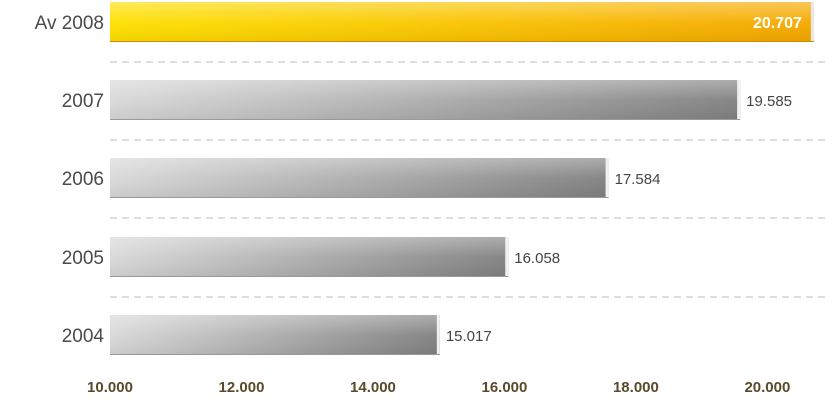 Image resolution: width=834 pixels, height=407 pixels. What do you see at coordinates (769, 101) in the screenshot?
I see `data-label: 19.585` at bounding box center [769, 101].